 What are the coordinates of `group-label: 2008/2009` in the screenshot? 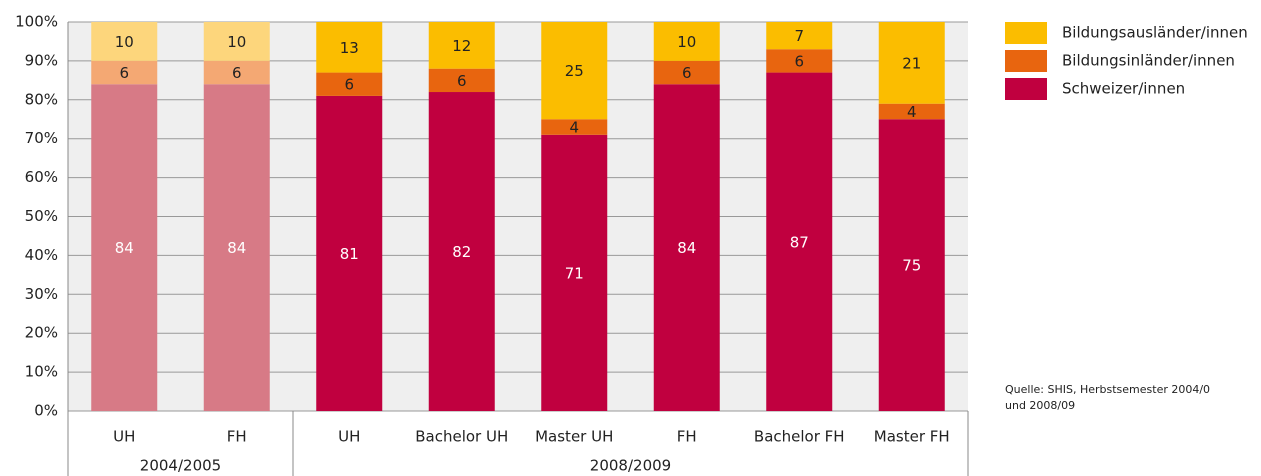 It's located at (630, 466).